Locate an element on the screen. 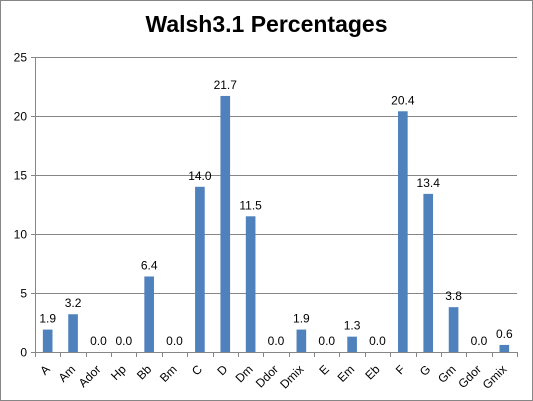 The height and width of the screenshot is (401, 533). x-tick-label: G is located at coordinates (425, 370).